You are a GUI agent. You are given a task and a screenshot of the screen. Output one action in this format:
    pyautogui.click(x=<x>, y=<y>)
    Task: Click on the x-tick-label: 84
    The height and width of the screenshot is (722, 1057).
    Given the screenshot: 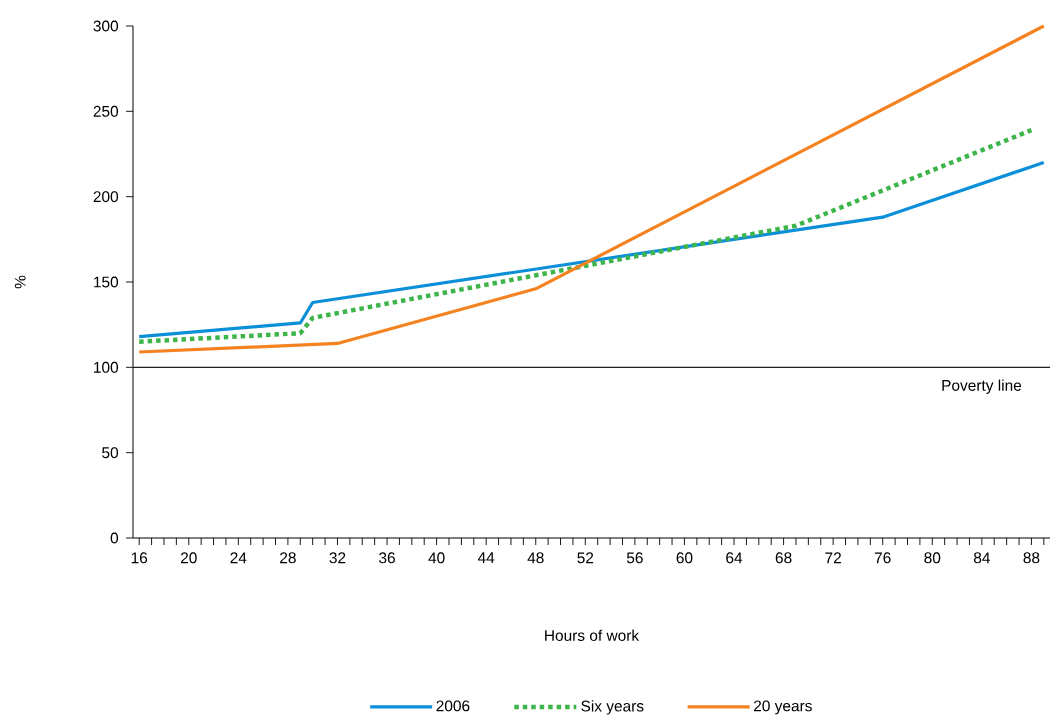 What is the action you would take?
    pyautogui.click(x=981, y=558)
    